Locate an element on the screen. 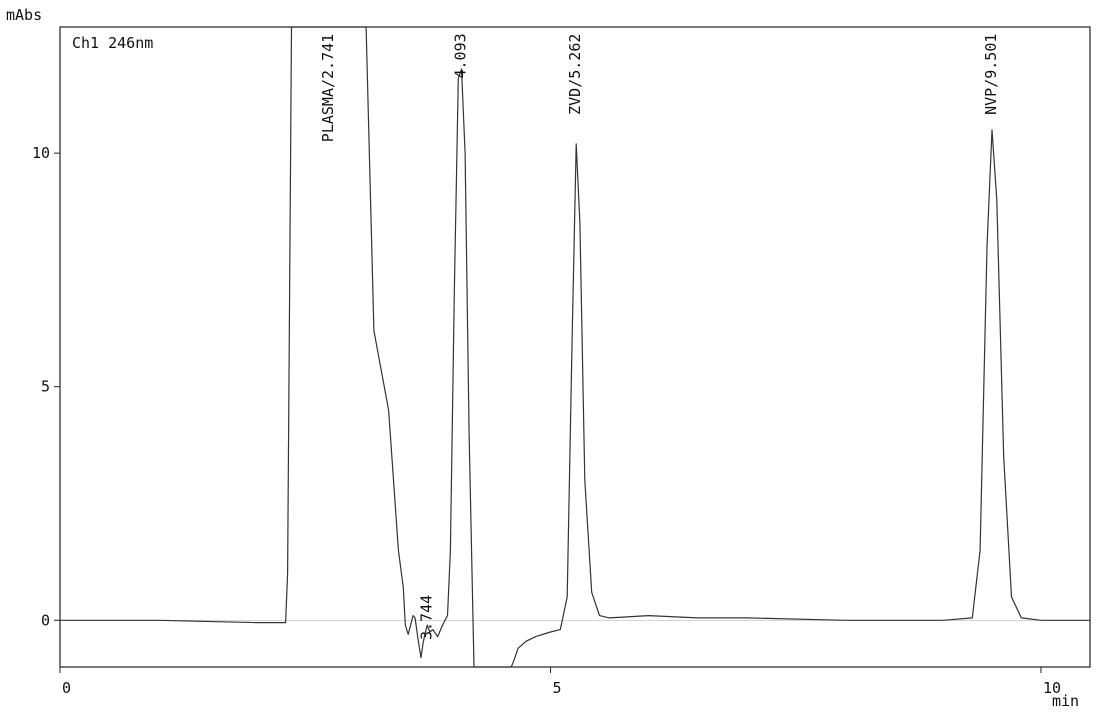 The height and width of the screenshot is (719, 1098). y-tick-label-0: 0 is located at coordinates (45, 620).